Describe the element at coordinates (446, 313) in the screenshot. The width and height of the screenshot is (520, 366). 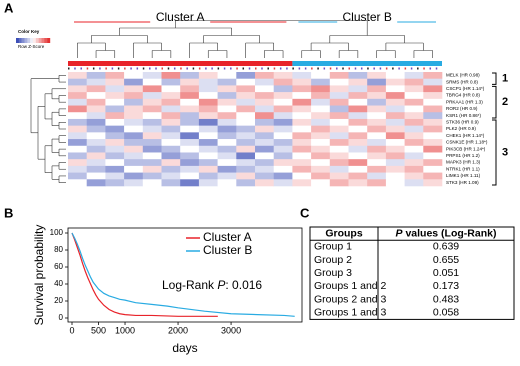
I see `table-cell: 0.058` at that location.